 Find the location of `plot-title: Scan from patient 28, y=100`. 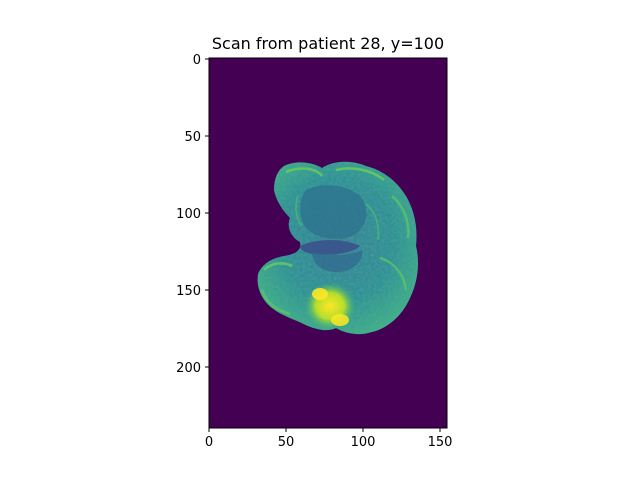

plot-title: Scan from patient 28, y=100 is located at coordinates (328, 43).